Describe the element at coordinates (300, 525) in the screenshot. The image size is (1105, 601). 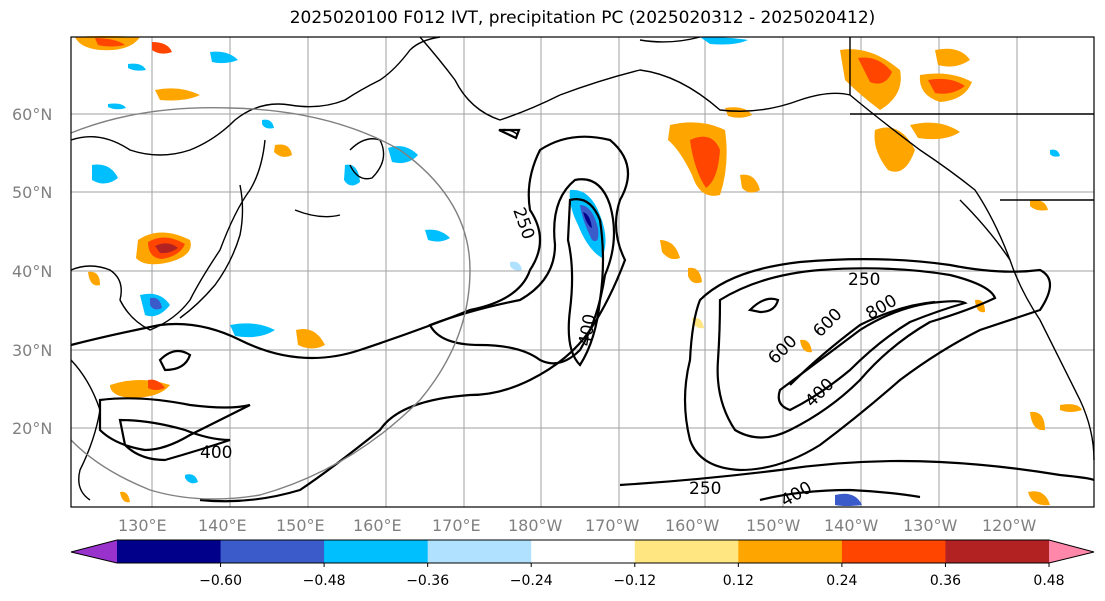
I see `lon-label: 150°E` at that location.